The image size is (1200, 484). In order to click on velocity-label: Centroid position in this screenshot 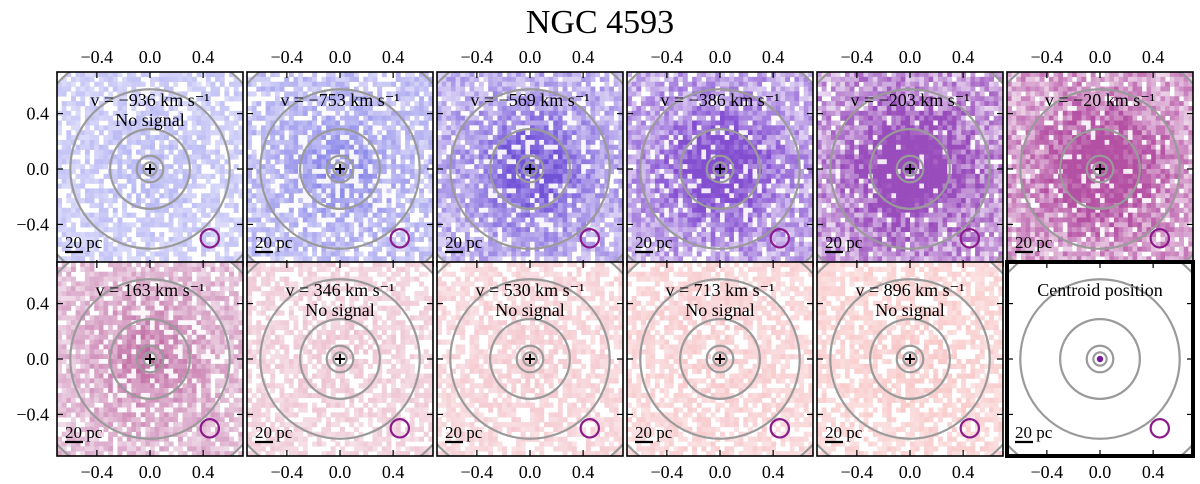, I will do `click(1100, 290)`.